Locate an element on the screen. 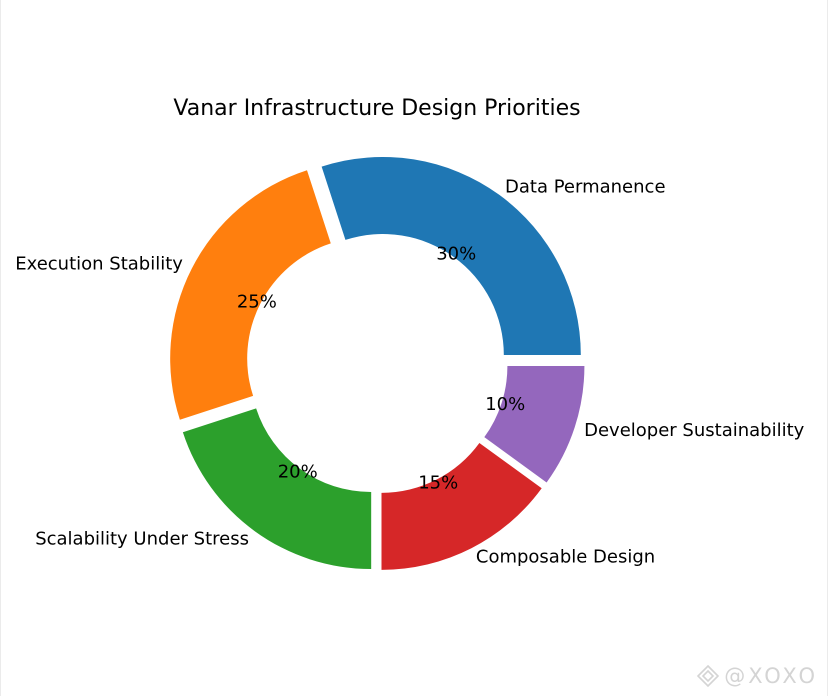 The height and width of the screenshot is (696, 828). watermark-text: @XOXO is located at coordinates (771, 676).